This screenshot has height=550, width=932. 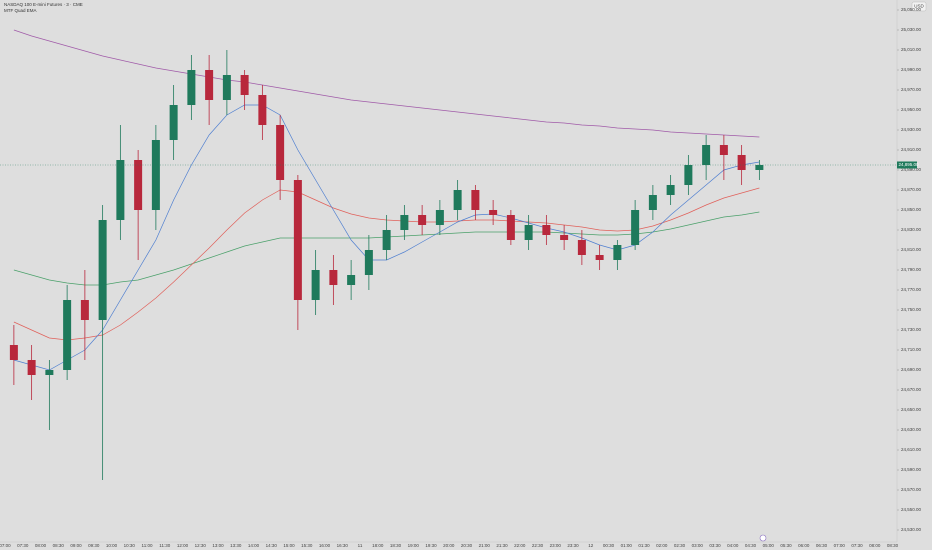 What do you see at coordinates (911, 469) in the screenshot?
I see `y-tick-label: 24,590.00` at bounding box center [911, 469].